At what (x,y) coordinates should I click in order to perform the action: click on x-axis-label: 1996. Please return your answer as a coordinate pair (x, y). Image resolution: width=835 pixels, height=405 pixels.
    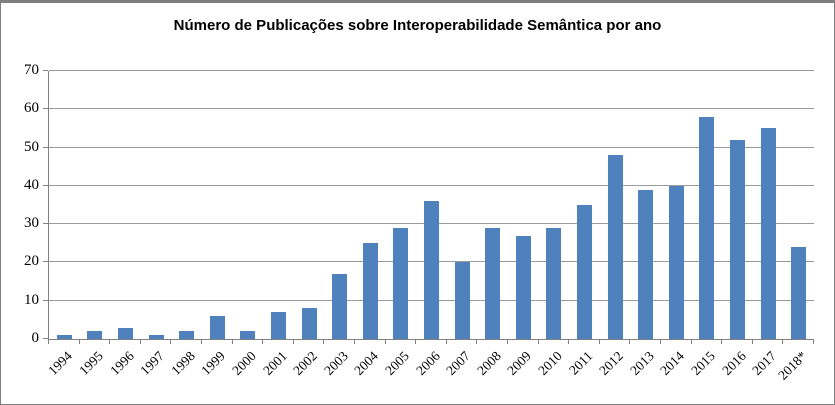
    Looking at the image, I should click on (121, 363).